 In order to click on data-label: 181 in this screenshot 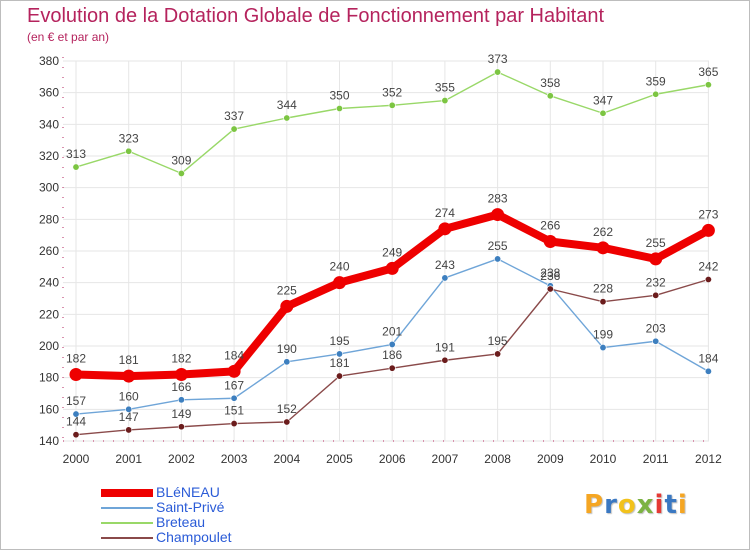, I will do `click(129, 360)`.